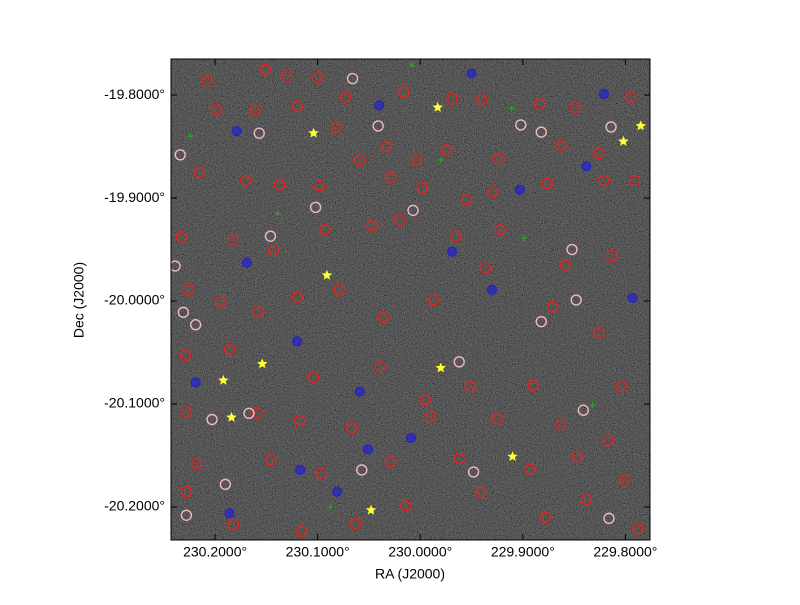 This screenshot has width=800, height=605. Describe the element at coordinates (318, 552) in the screenshot. I see `x-tick-label: 230.1000°` at that location.